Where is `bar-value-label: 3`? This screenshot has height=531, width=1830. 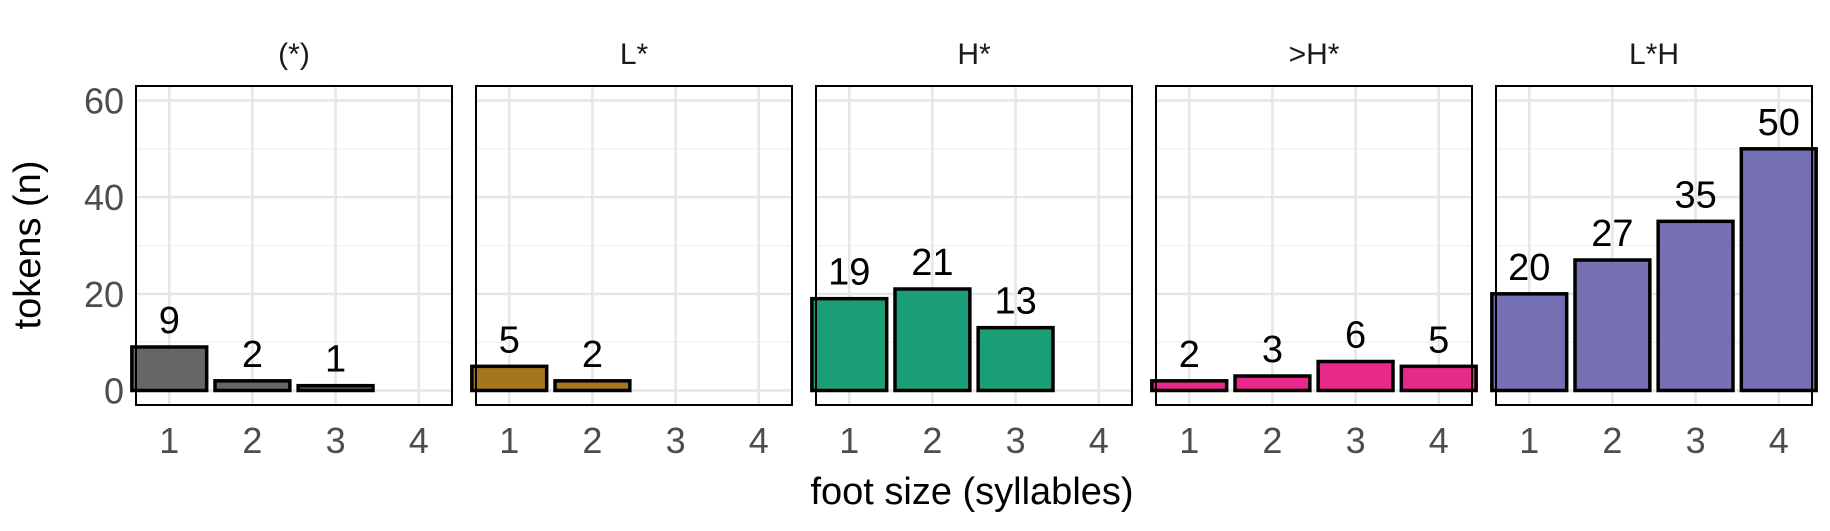
bar-value-label: 3 is located at coordinates (1272, 350).